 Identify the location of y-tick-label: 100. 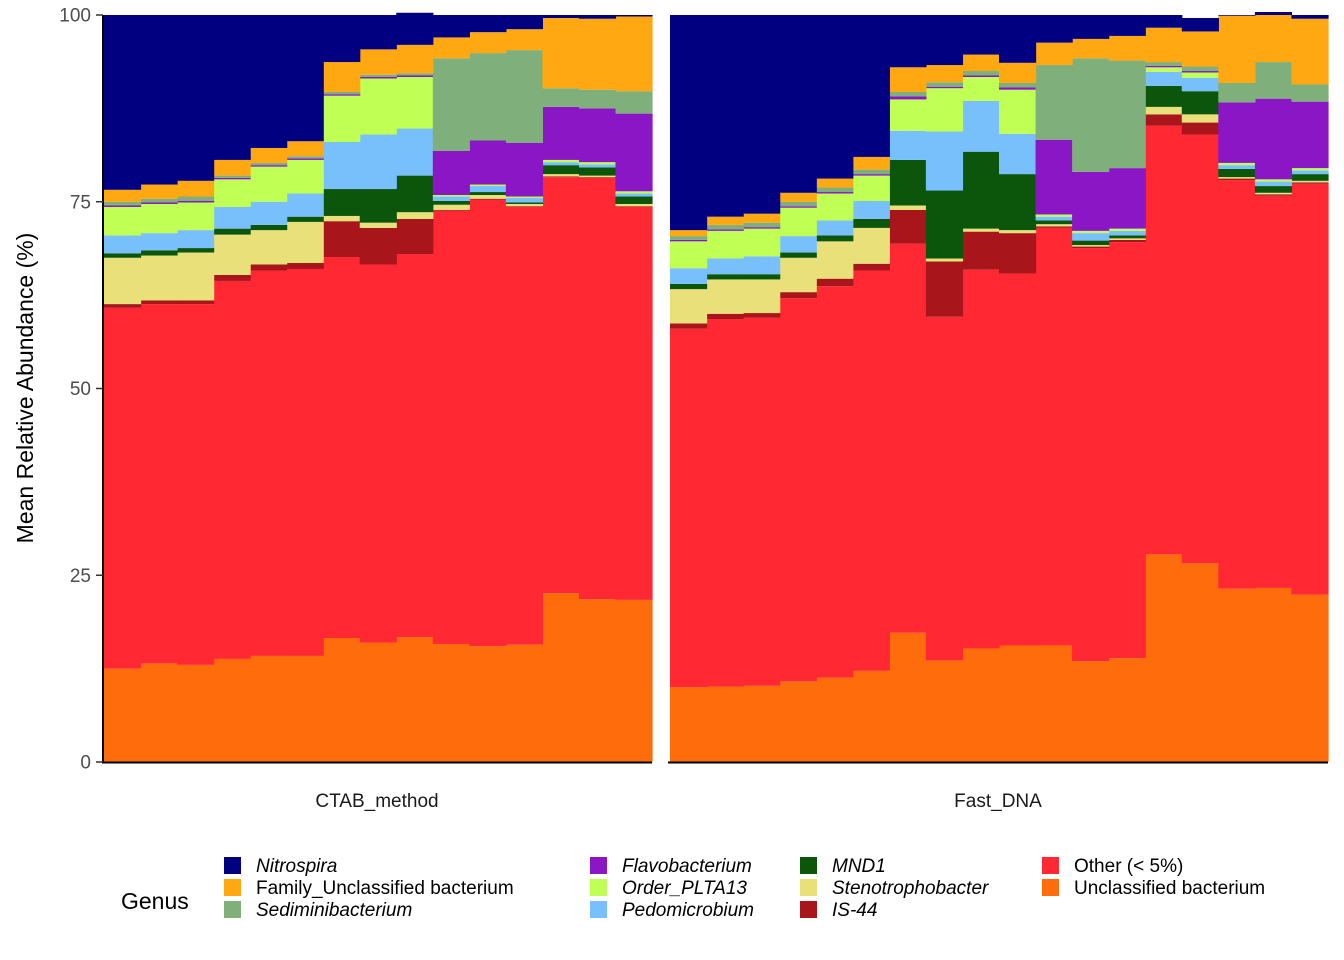
(75, 16).